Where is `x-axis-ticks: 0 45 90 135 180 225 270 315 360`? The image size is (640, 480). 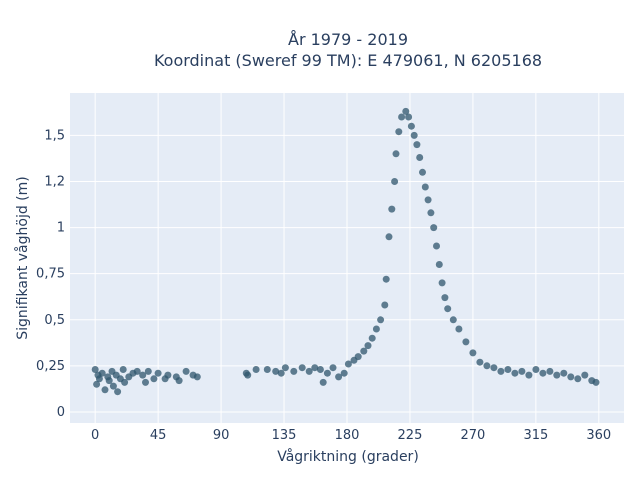
x-axis-ticks: 0 45 90 135 180 225 270 315 360 is located at coordinates (351, 435).